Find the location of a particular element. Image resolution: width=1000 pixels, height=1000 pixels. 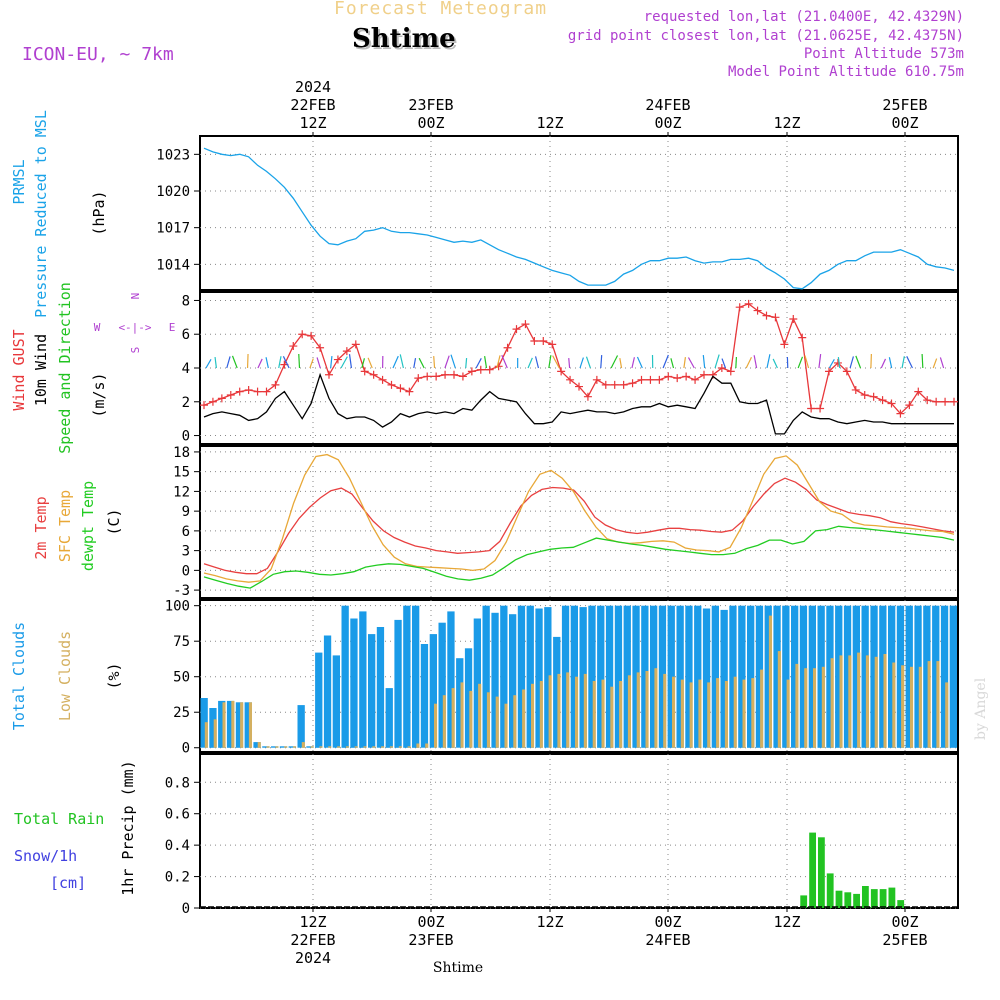

series-10m-wind-line is located at coordinates (578, 403).